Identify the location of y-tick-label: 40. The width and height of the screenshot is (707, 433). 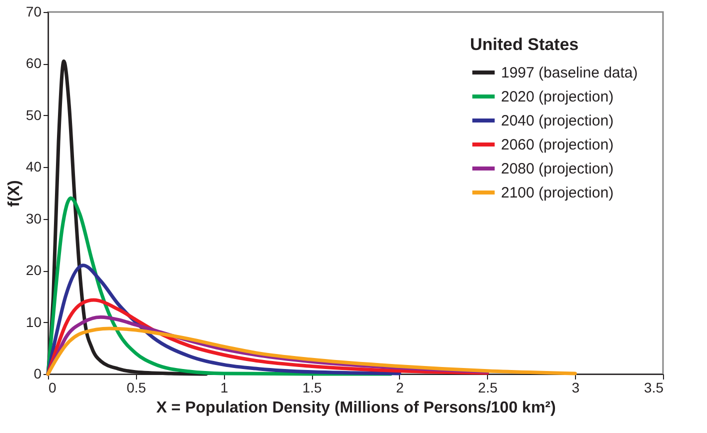
(34, 166).